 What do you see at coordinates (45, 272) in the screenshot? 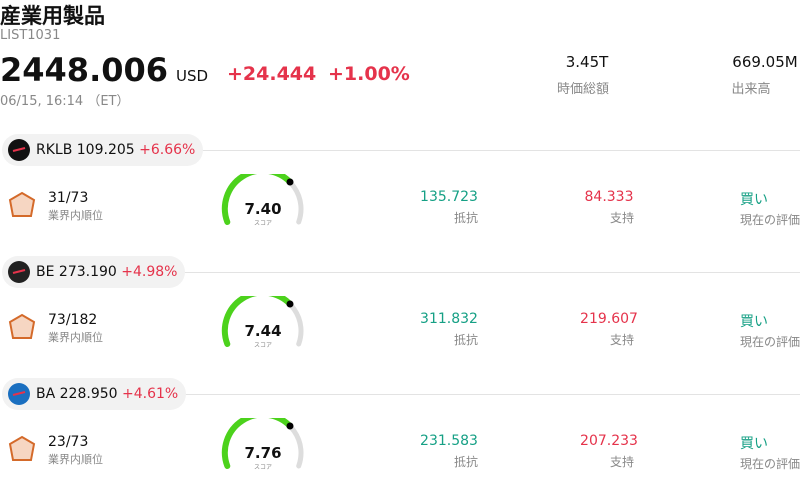
I see `ticker: BE` at bounding box center [45, 272].